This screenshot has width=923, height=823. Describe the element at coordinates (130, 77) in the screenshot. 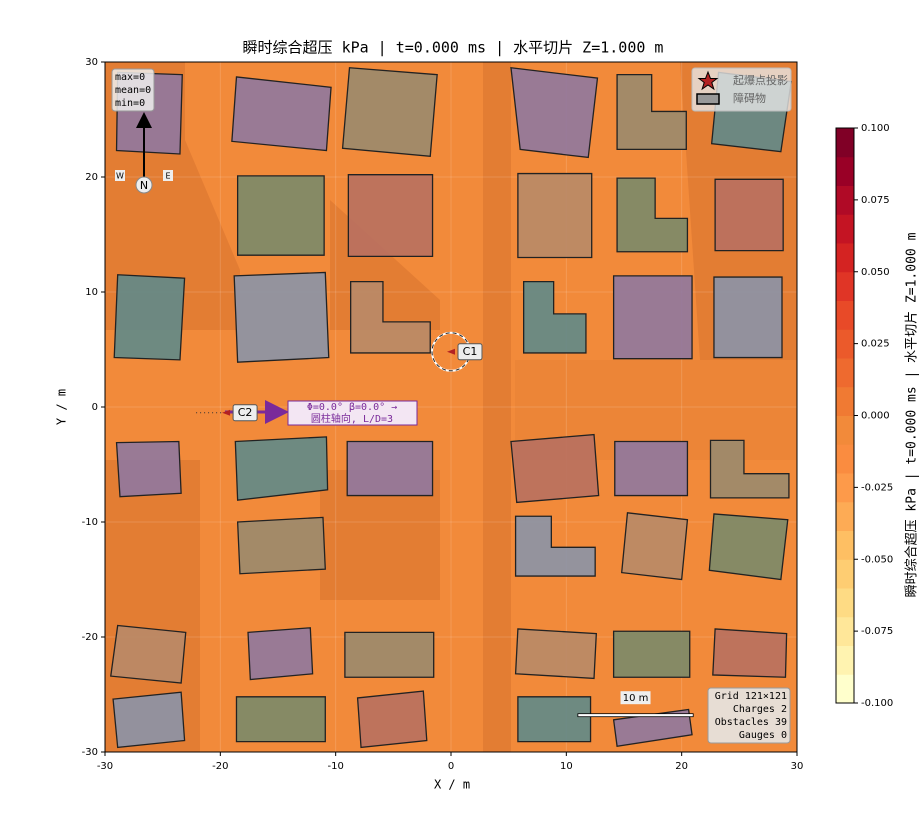

I see `stat: max=0` at that location.